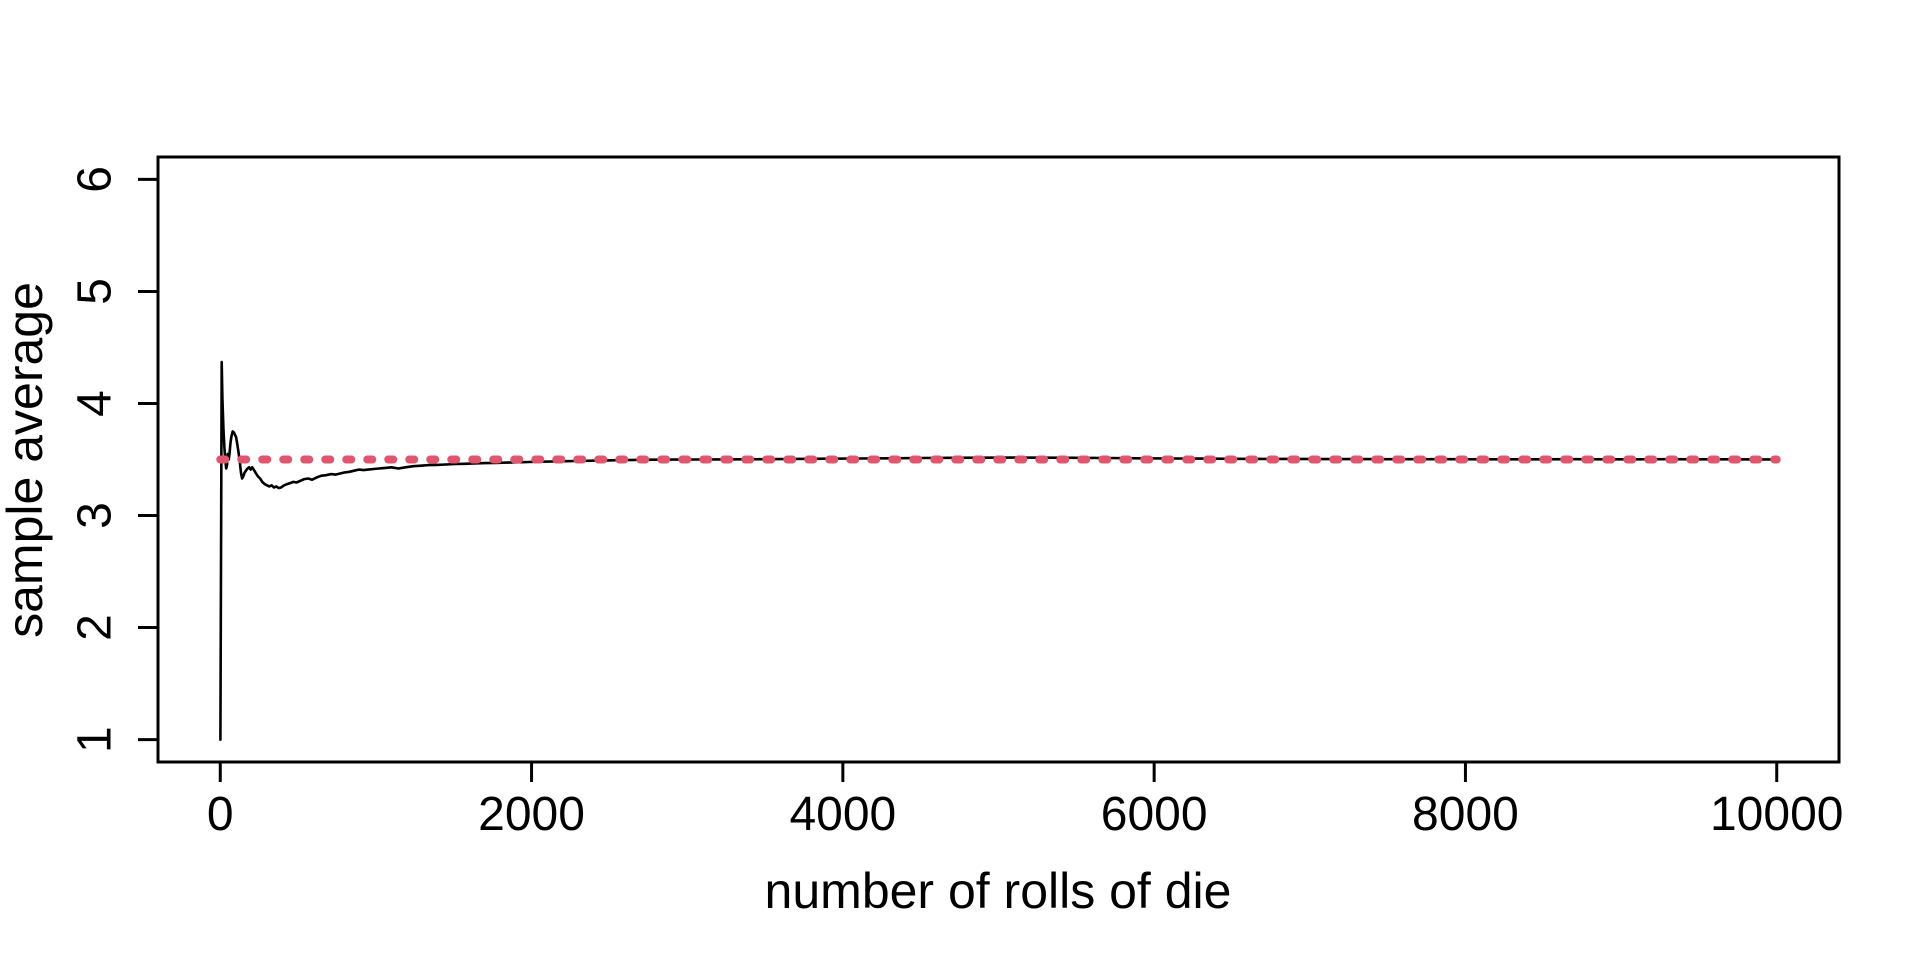 This screenshot has width=1920, height=965. Describe the element at coordinates (95, 459) in the screenshot. I see `y-axis-tick-labels: 1 2 3 4 5 6` at that location.